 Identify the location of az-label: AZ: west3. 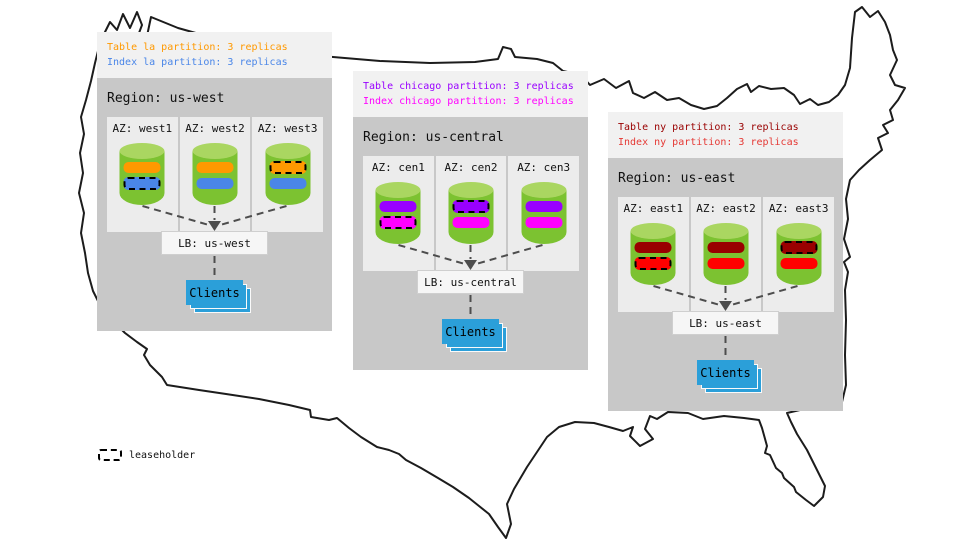
(287, 128).